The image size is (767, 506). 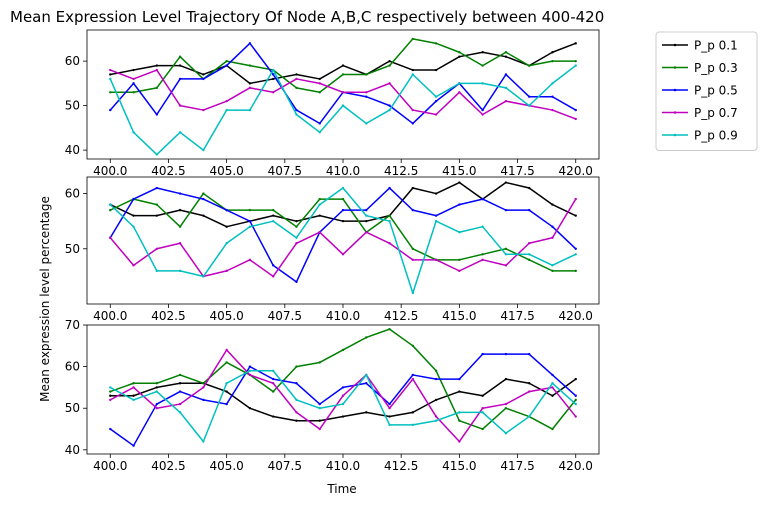 What do you see at coordinates (45, 299) in the screenshot?
I see `y-axis-label: Mean expression level percentage` at bounding box center [45, 299].